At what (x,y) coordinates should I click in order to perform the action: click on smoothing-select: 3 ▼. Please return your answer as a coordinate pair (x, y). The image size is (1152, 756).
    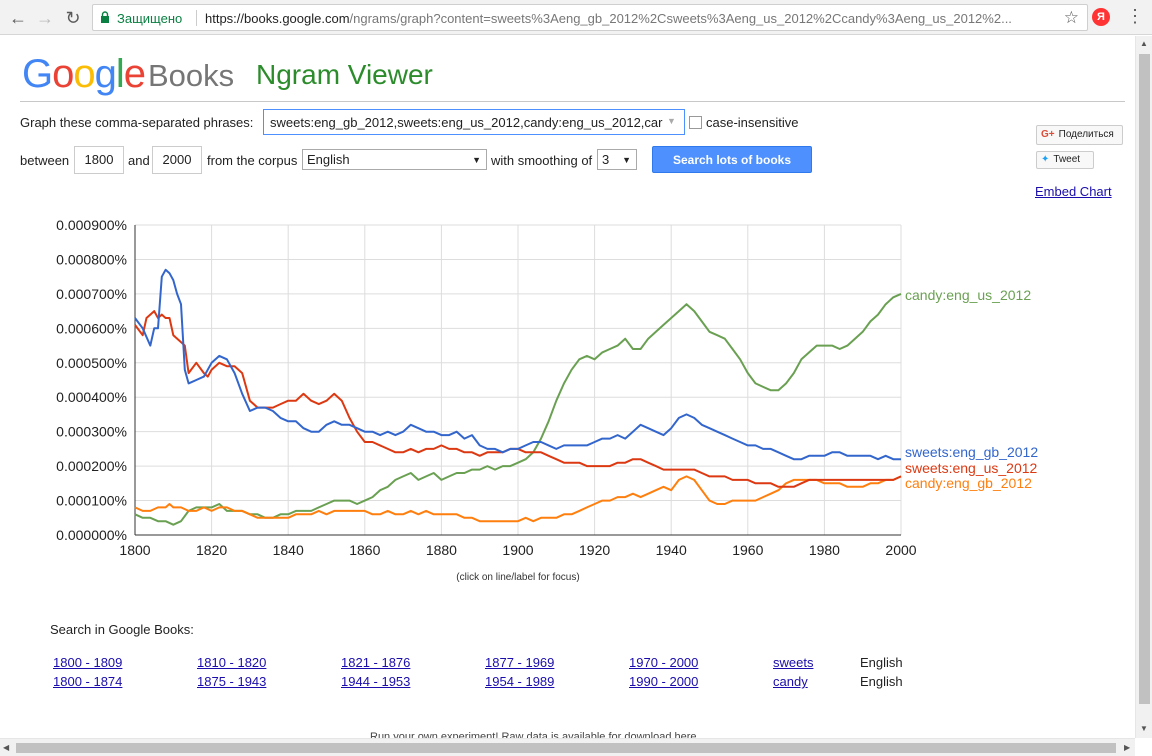
    Looking at the image, I should click on (617, 159).